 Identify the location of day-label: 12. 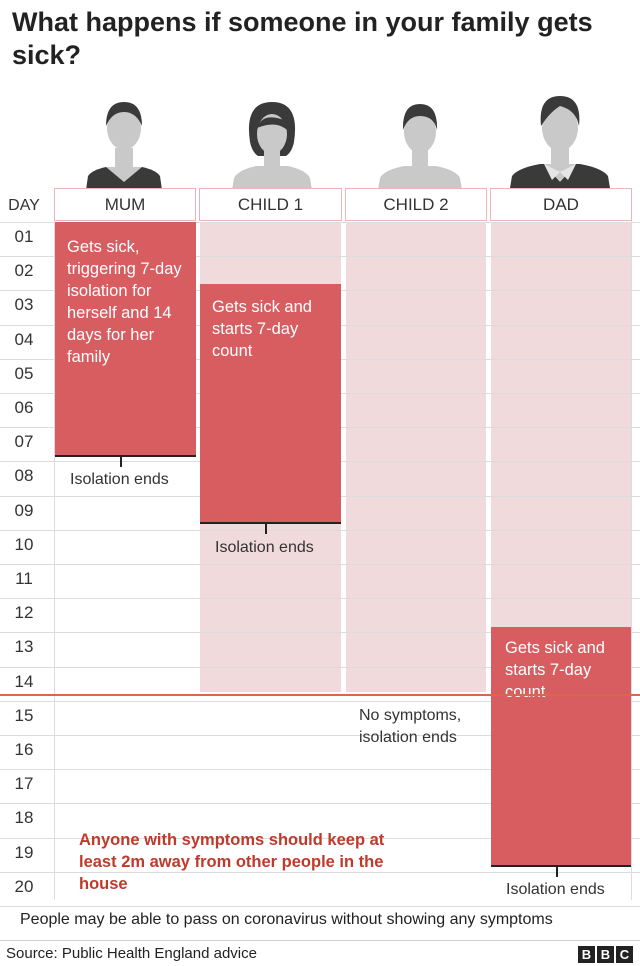
(24, 612).